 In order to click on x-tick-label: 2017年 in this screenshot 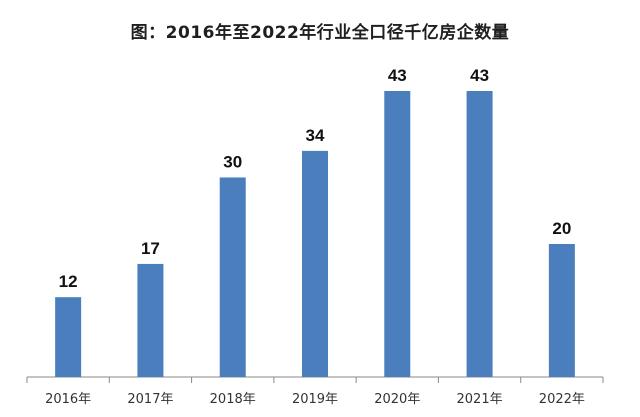, I will do `click(150, 399)`.